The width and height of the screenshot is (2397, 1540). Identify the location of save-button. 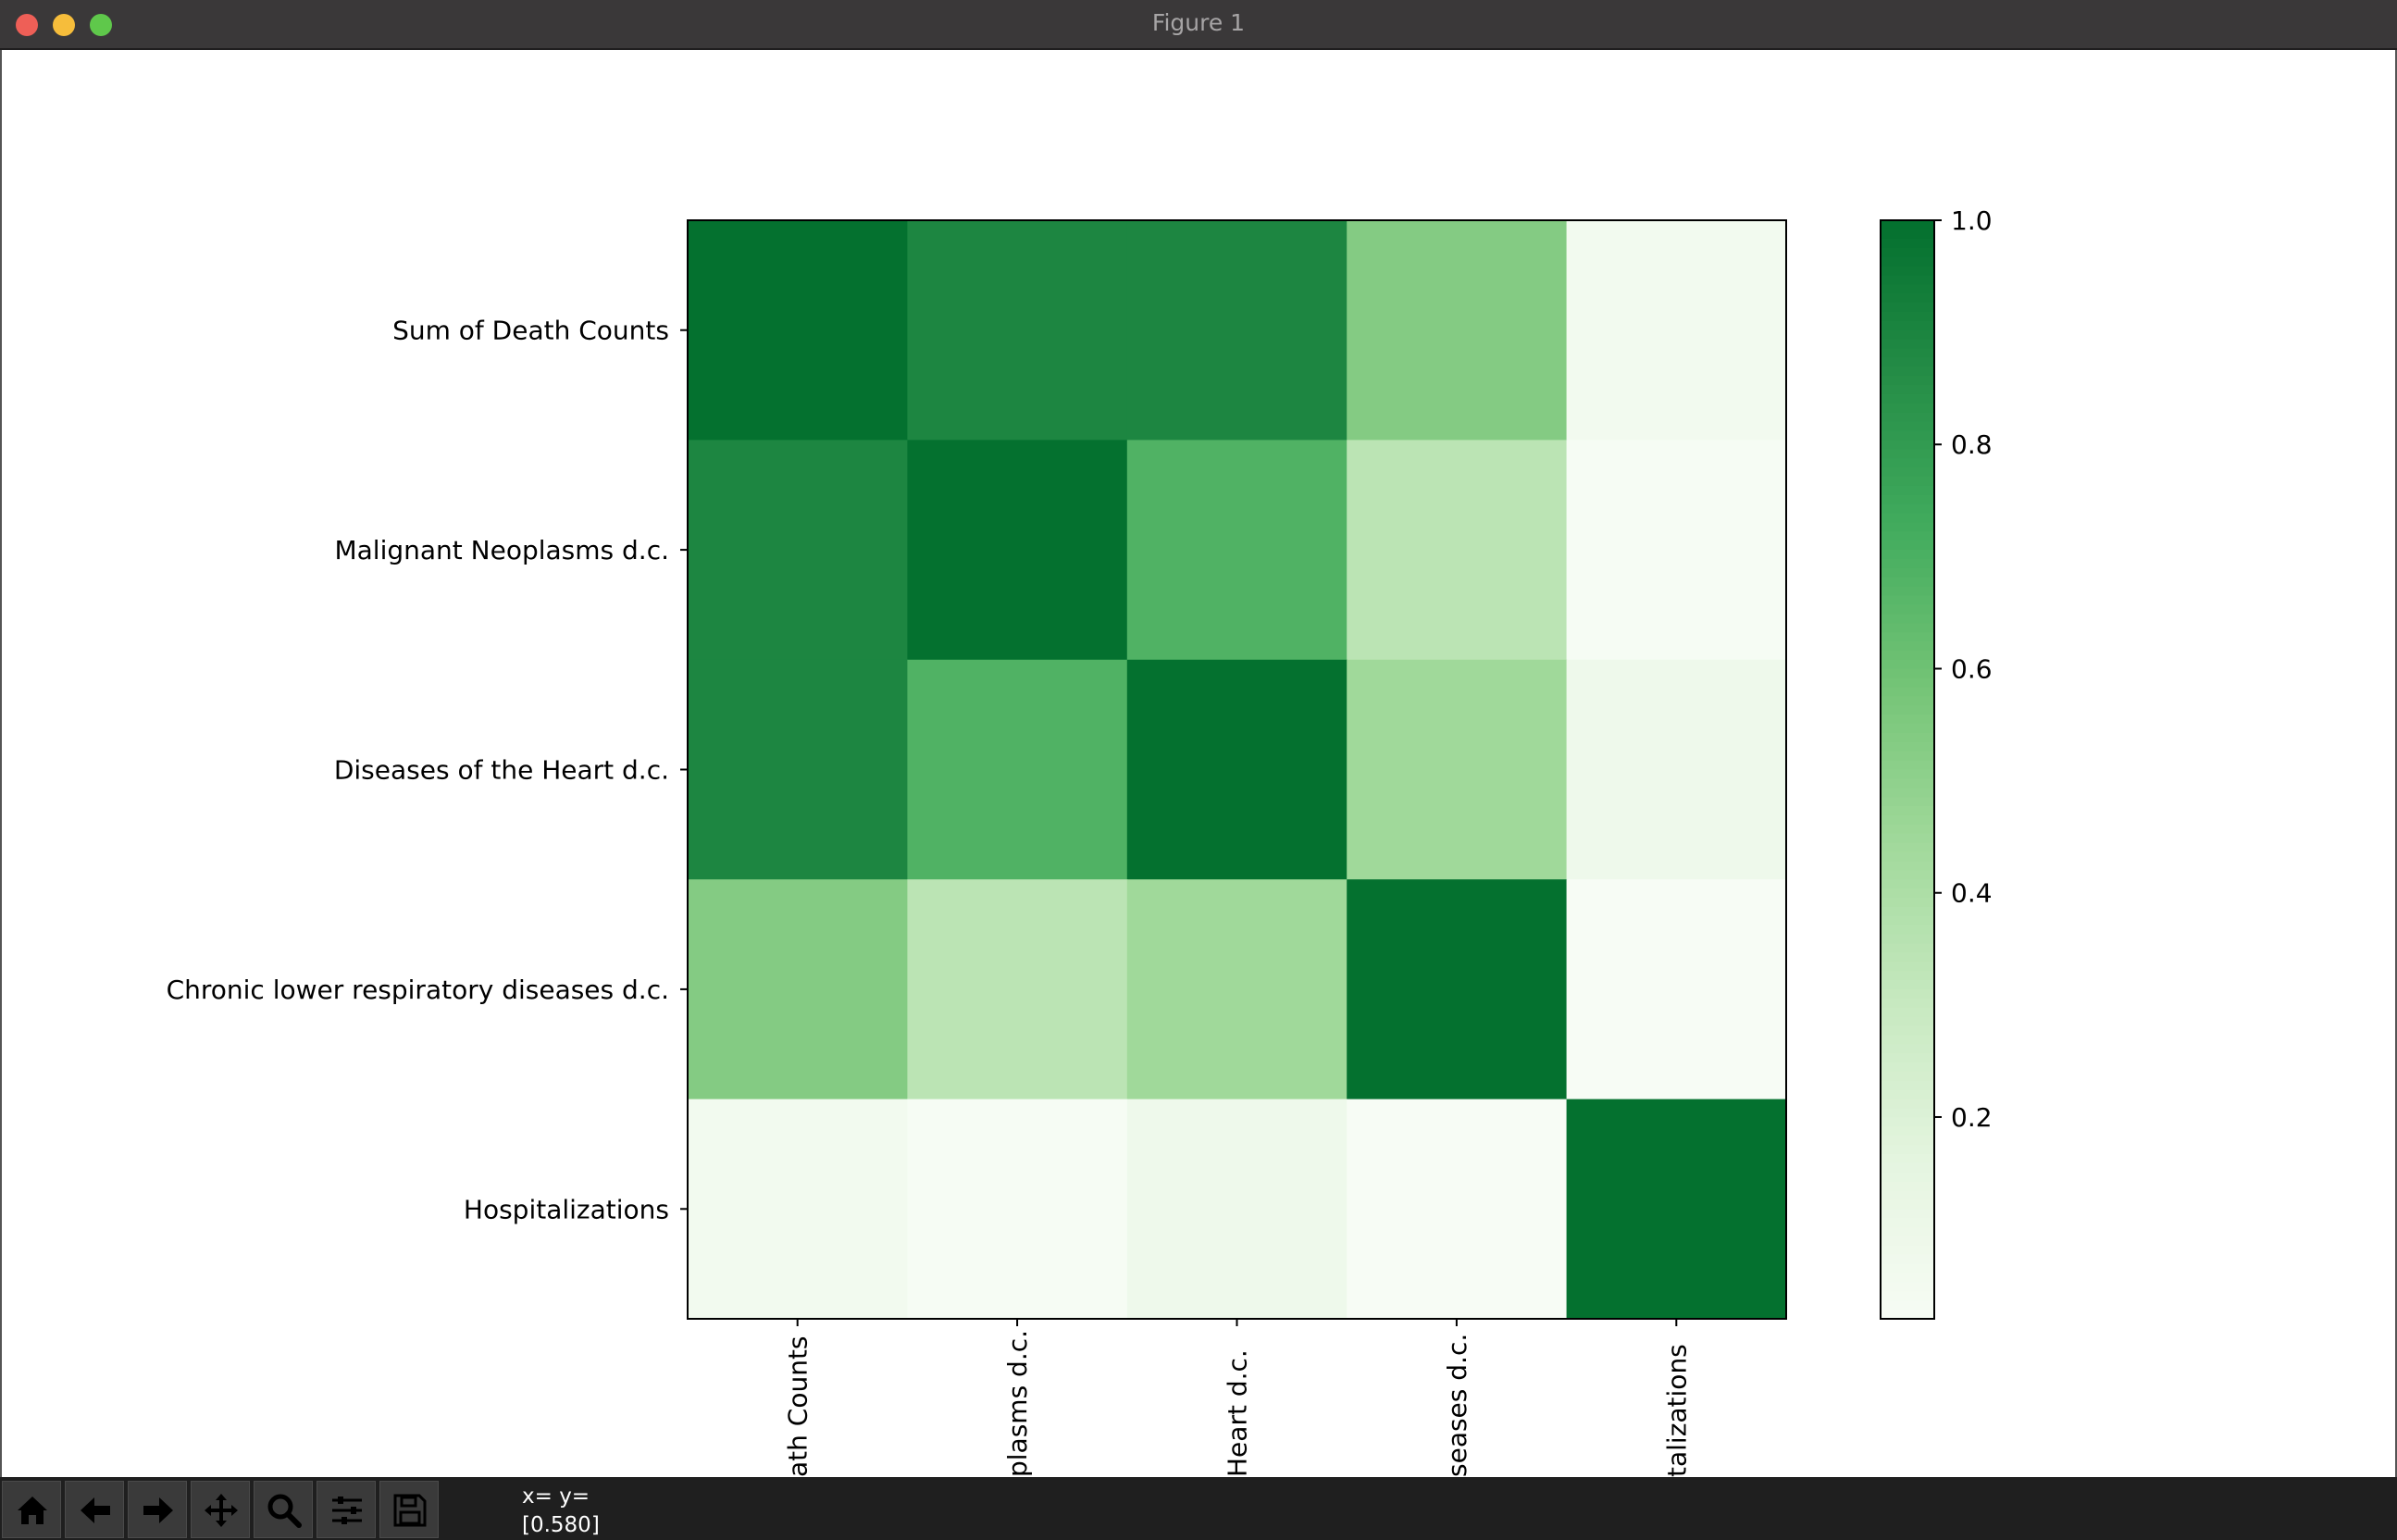
(409, 1509).